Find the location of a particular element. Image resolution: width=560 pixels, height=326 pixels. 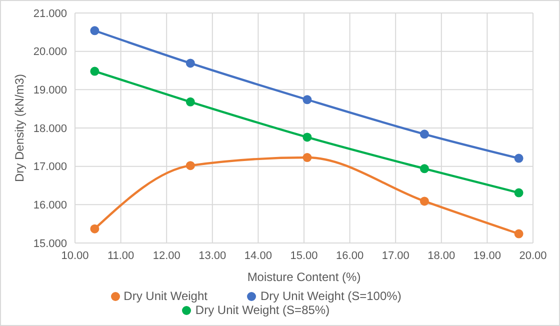

x-tick-label: 16.00 is located at coordinates (350, 256).